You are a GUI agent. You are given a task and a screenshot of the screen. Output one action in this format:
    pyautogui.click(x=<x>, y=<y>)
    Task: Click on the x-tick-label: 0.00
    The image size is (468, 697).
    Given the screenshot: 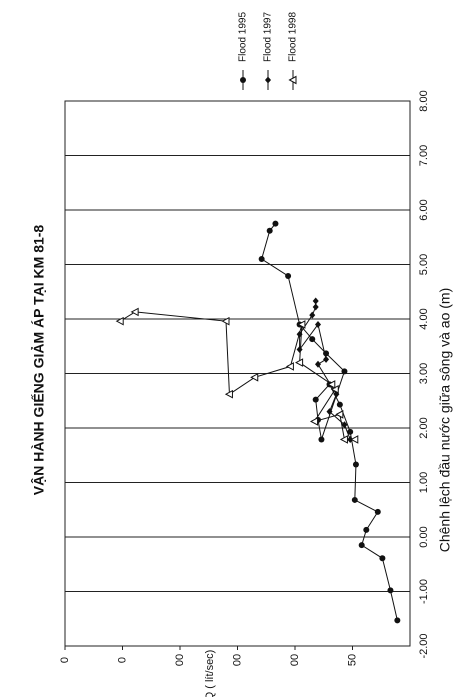 What is the action you would take?
    pyautogui.click(x=424, y=536)
    